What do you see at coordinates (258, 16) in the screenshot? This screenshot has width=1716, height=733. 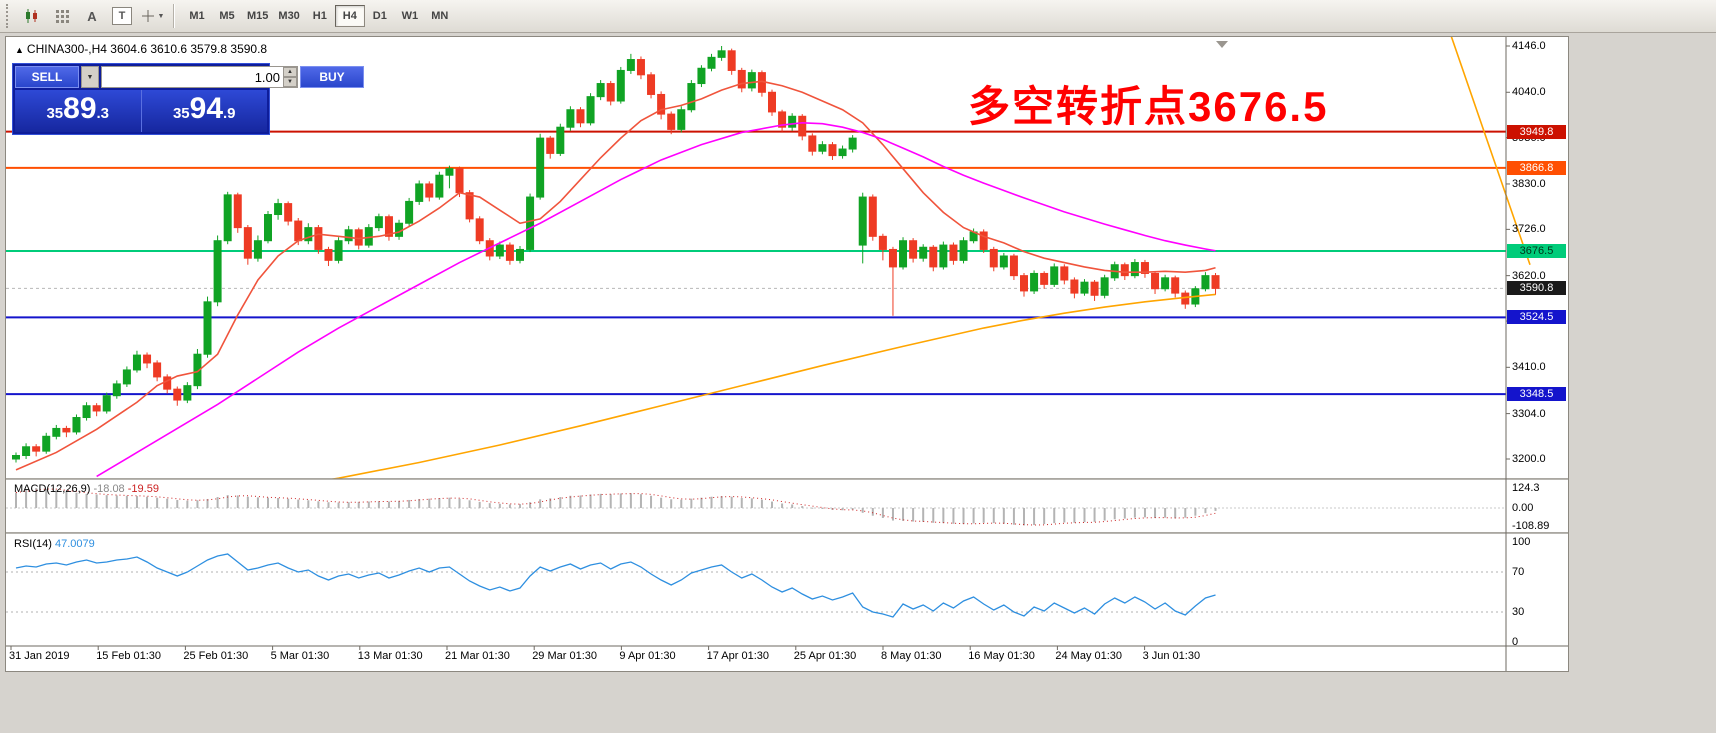 I see `tab-timeframe-M15: M15` at bounding box center [258, 16].